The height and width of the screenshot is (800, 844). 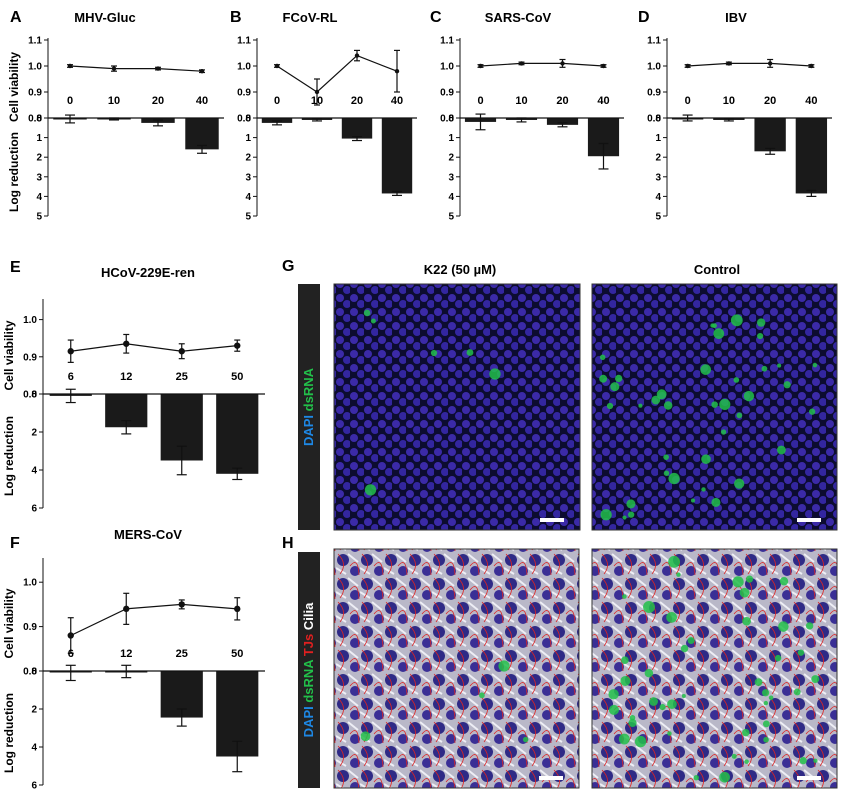 What do you see at coordinates (323, 116) in the screenshot?
I see `chart-panel-b: B FCoV-RL 0.8 0.9 1.0 1.1 0 10 20 40 0 1 2 3 4 5` at bounding box center [323, 116].